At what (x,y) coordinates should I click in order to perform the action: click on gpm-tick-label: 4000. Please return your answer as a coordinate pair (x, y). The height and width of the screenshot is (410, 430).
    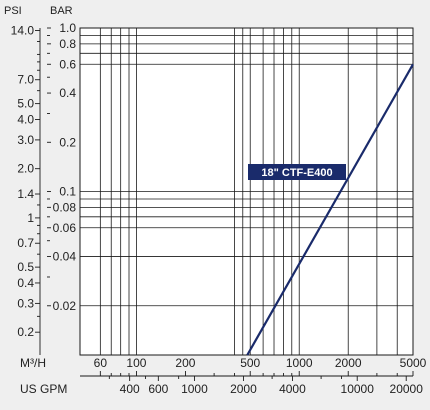
    Looking at the image, I should click on (292, 389).